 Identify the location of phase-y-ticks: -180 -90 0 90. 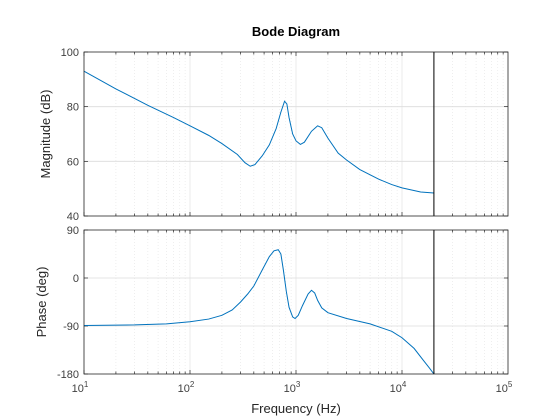
(68, 303).